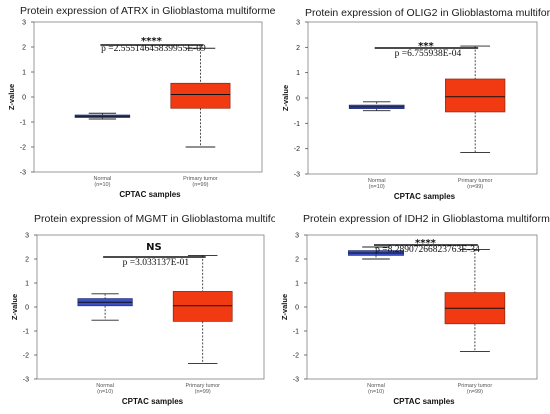  I want to click on significance-marker: ***, so click(426, 46).